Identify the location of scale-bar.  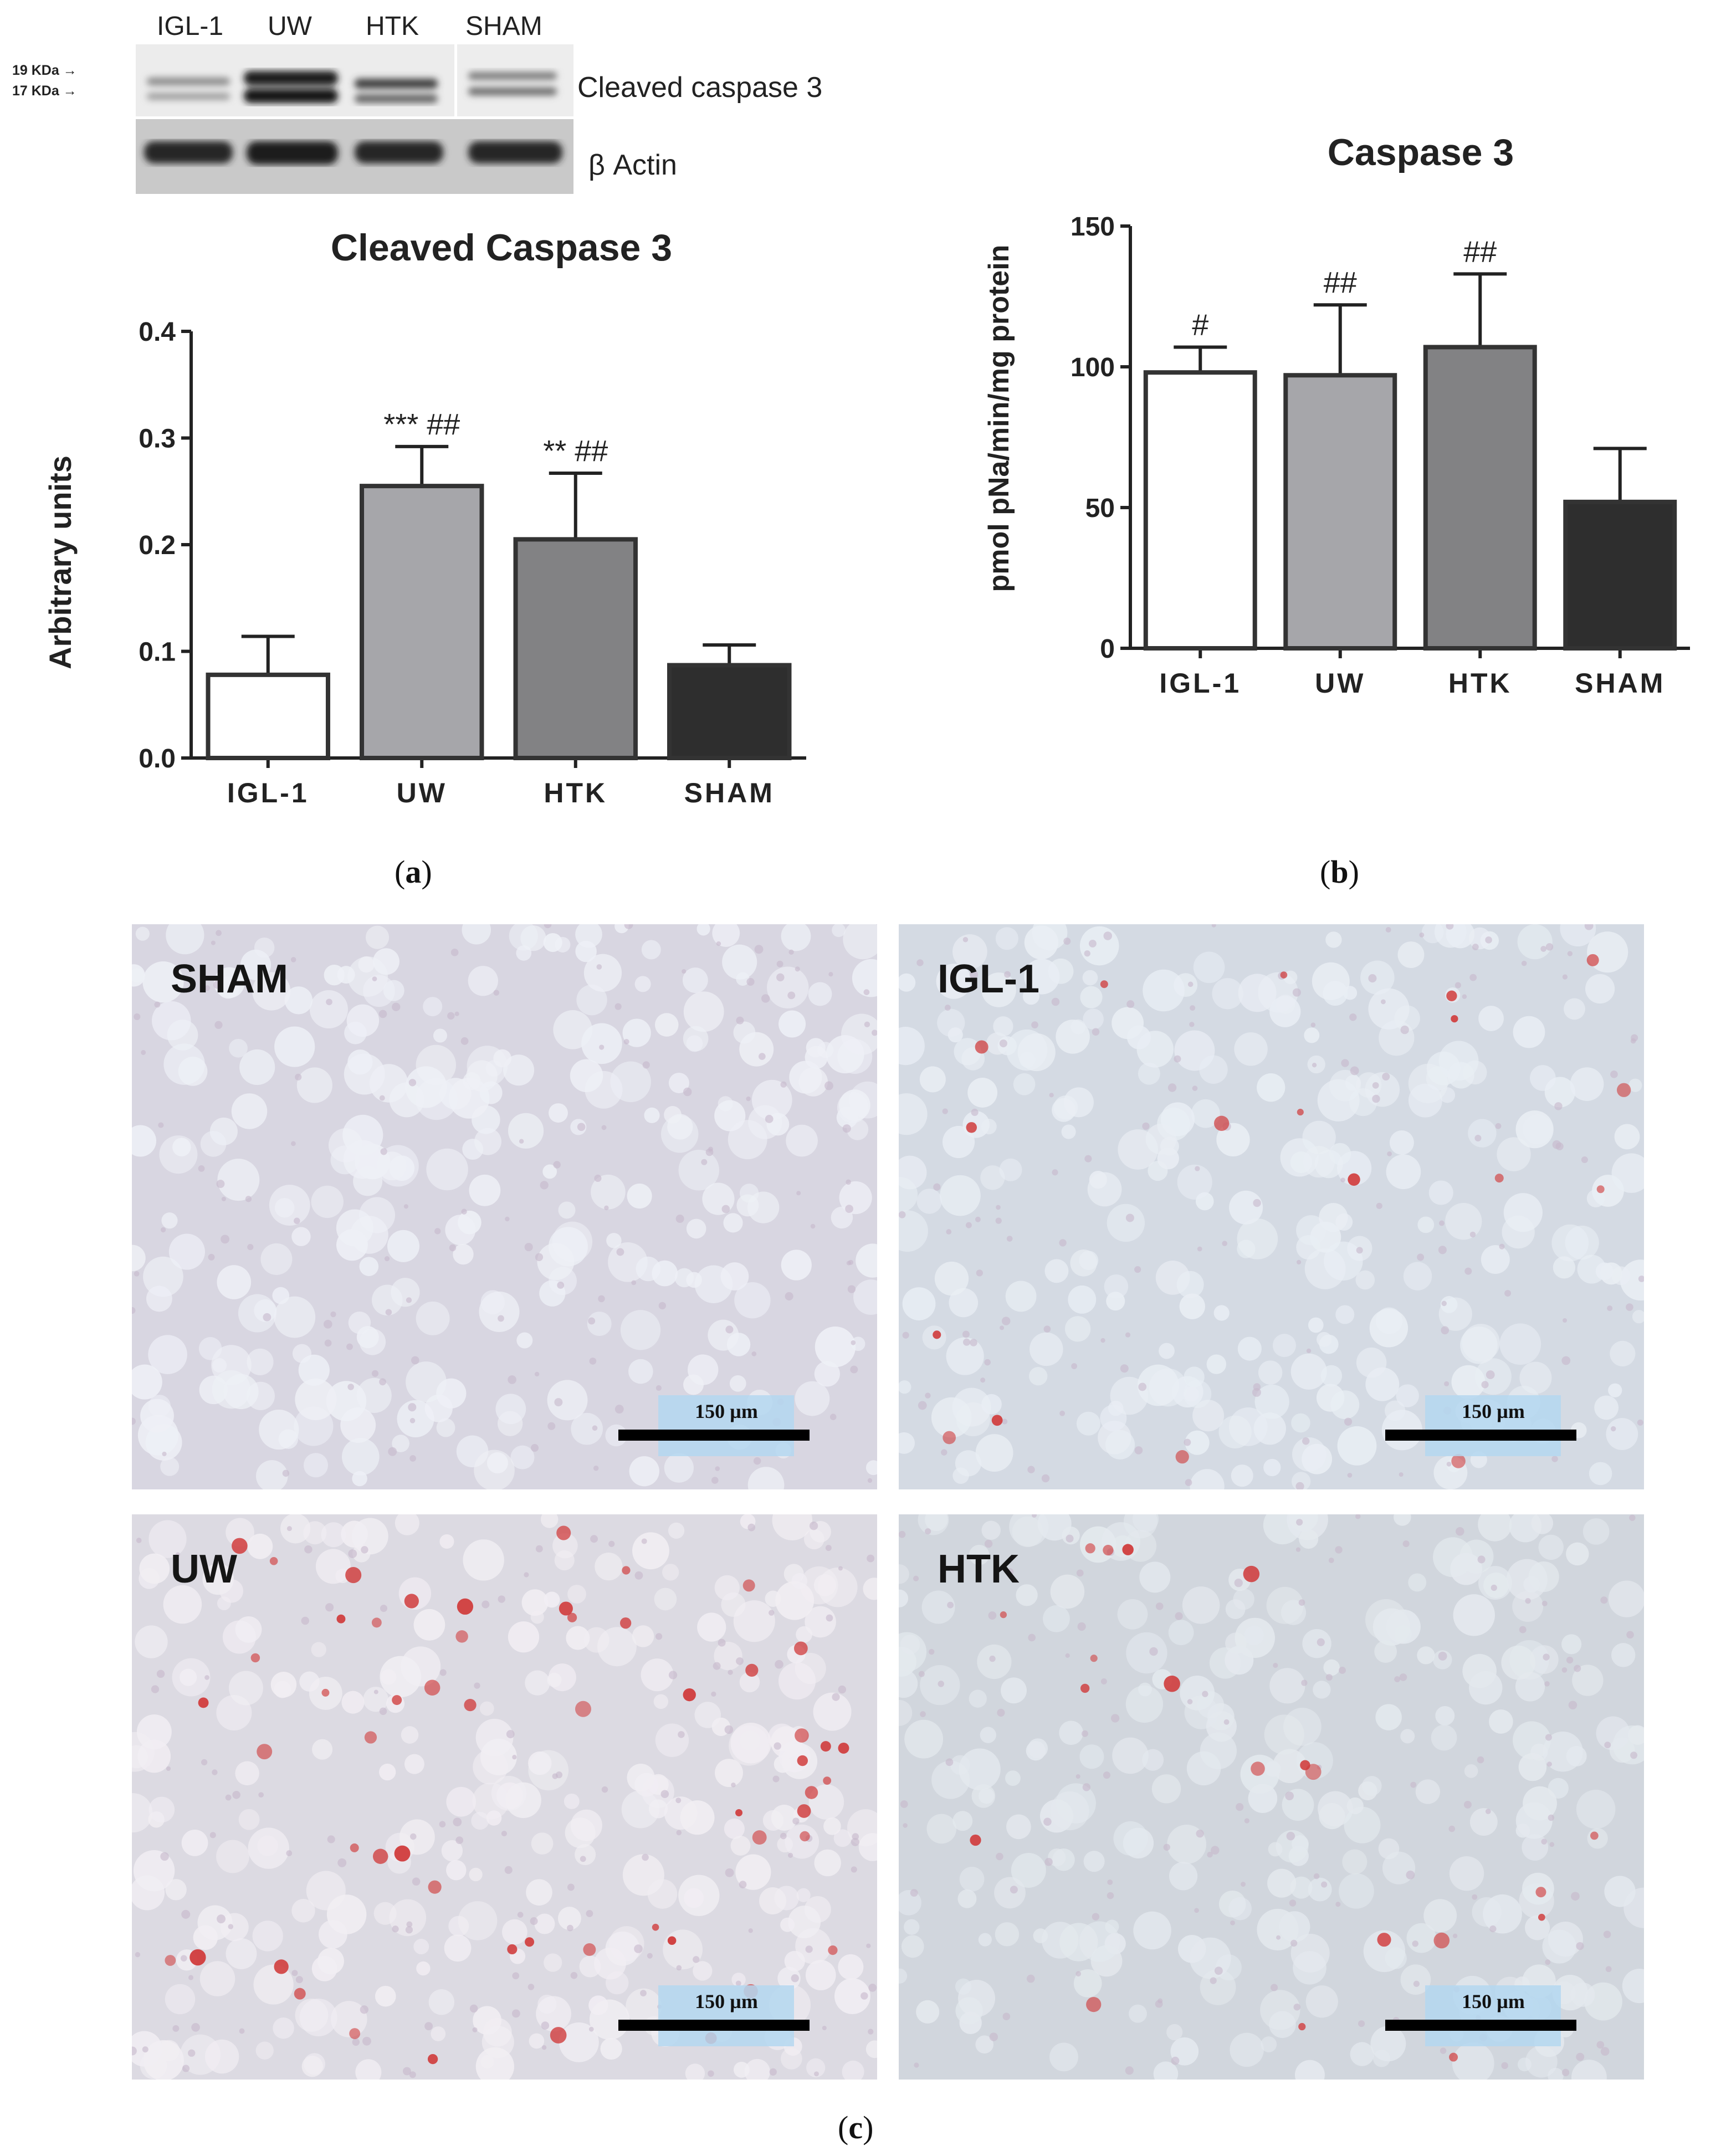
(1480, 1435).